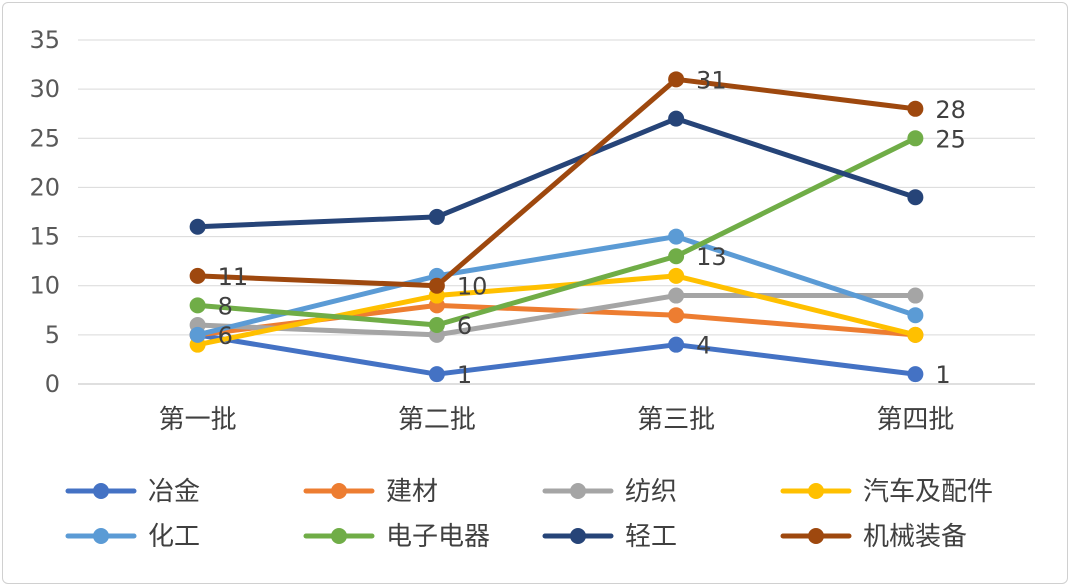 The width and height of the screenshot is (1072, 588). Describe the element at coordinates (711, 80) in the screenshot. I see `data-label: 31` at that location.